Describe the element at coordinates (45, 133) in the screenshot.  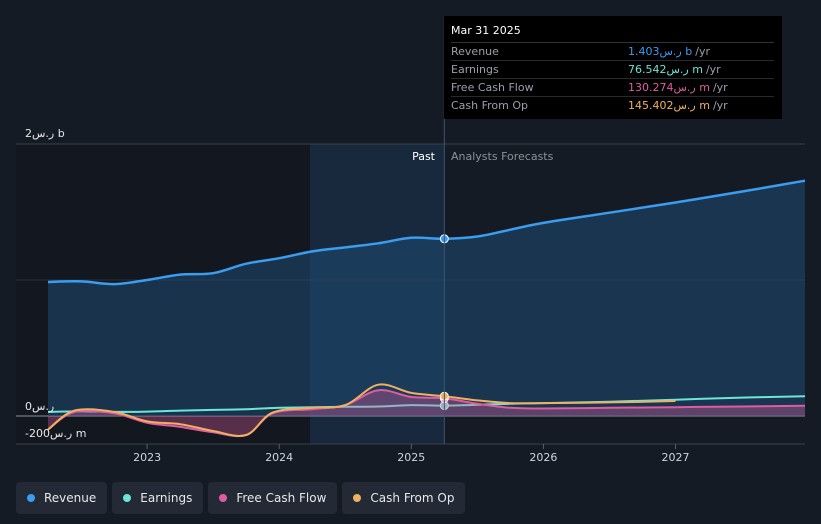
I see `y-label-top: 2ر.س b` at that location.